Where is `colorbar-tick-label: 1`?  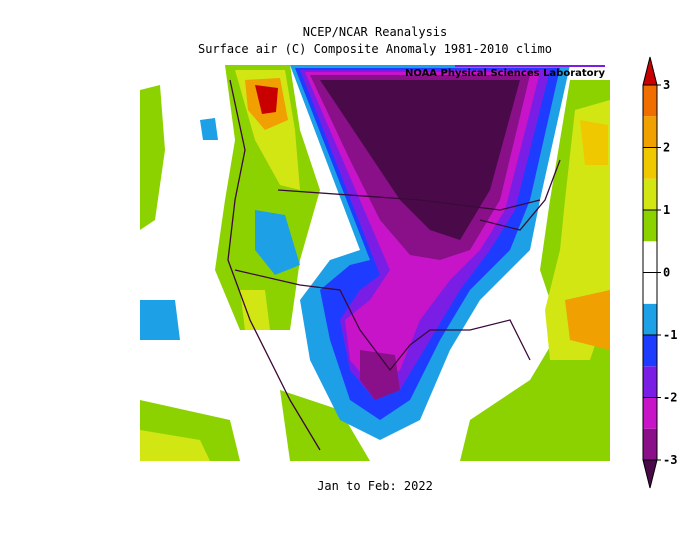
colorbar-tick-label: 1 is located at coordinates (666, 210).